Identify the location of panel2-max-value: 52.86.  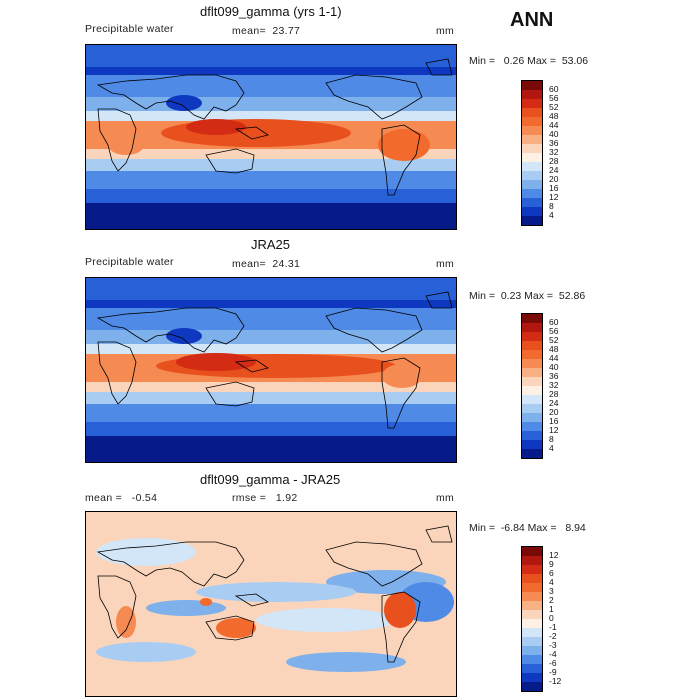
(572, 296).